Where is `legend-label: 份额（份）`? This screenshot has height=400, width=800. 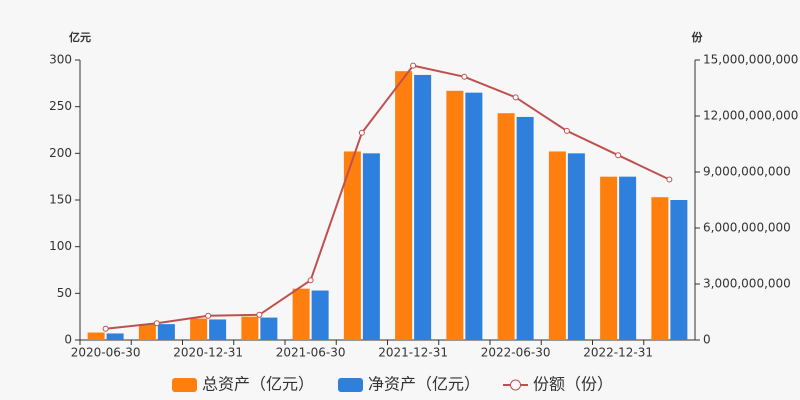
legend-label: 份额（份） is located at coordinates (573, 384).